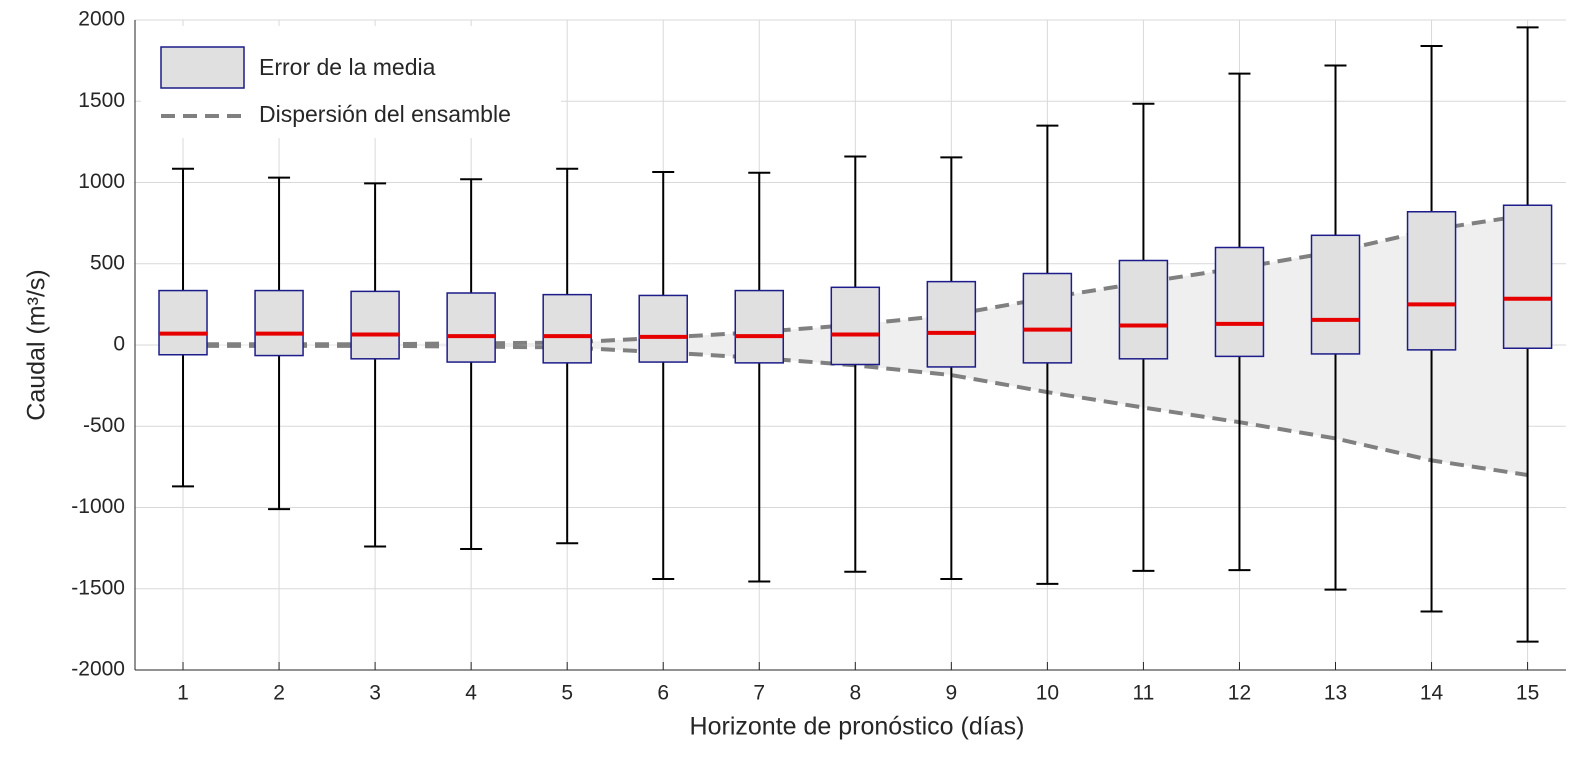 The height and width of the screenshot is (761, 1591). What do you see at coordinates (855, 693) in the screenshot?
I see `x-tick-label: 8` at bounding box center [855, 693].